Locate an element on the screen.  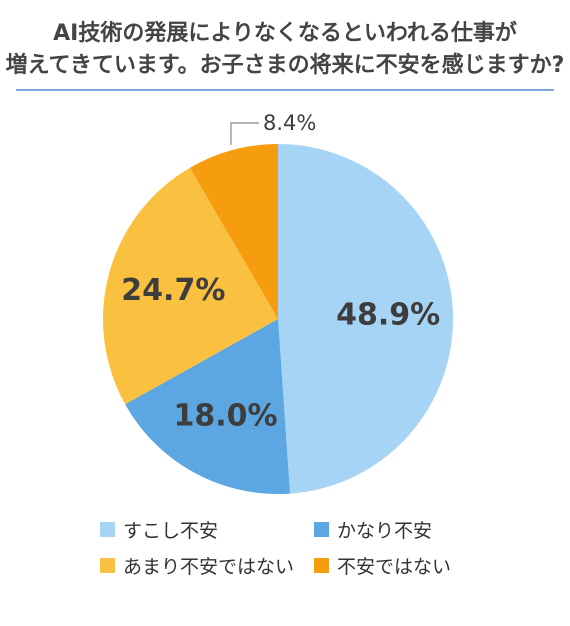
data-label-kanari-fuan: 18.0% is located at coordinates (225, 415).